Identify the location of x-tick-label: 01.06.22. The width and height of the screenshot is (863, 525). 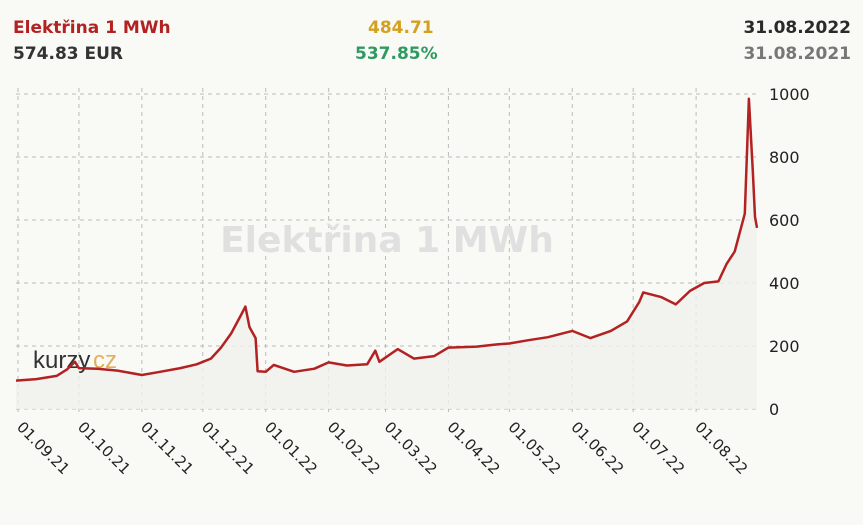
(597, 448).